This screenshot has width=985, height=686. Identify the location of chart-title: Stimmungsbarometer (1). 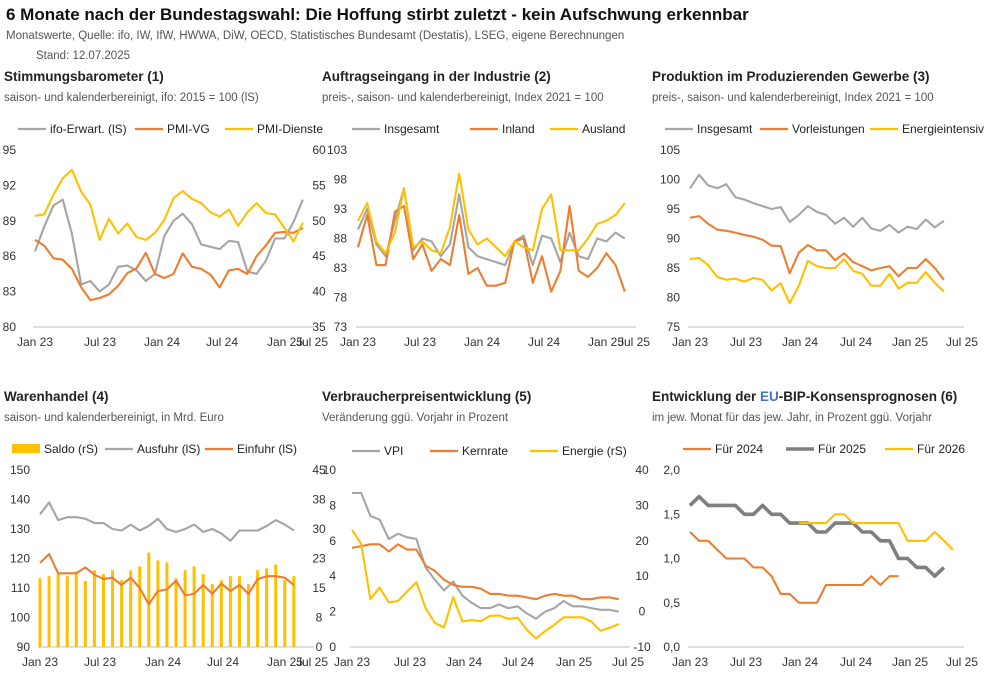
(84, 76).